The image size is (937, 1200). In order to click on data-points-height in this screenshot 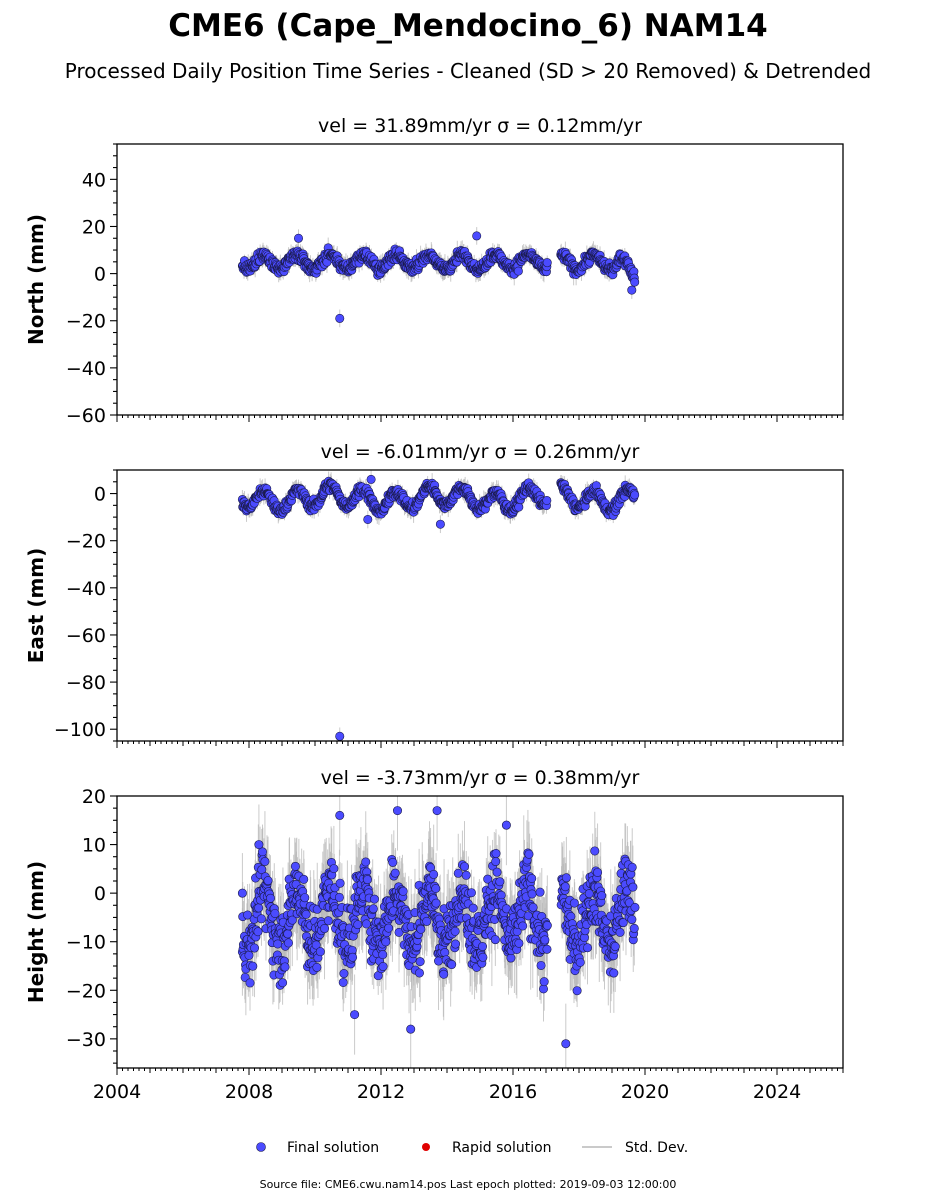, I will do `click(438, 927)`.